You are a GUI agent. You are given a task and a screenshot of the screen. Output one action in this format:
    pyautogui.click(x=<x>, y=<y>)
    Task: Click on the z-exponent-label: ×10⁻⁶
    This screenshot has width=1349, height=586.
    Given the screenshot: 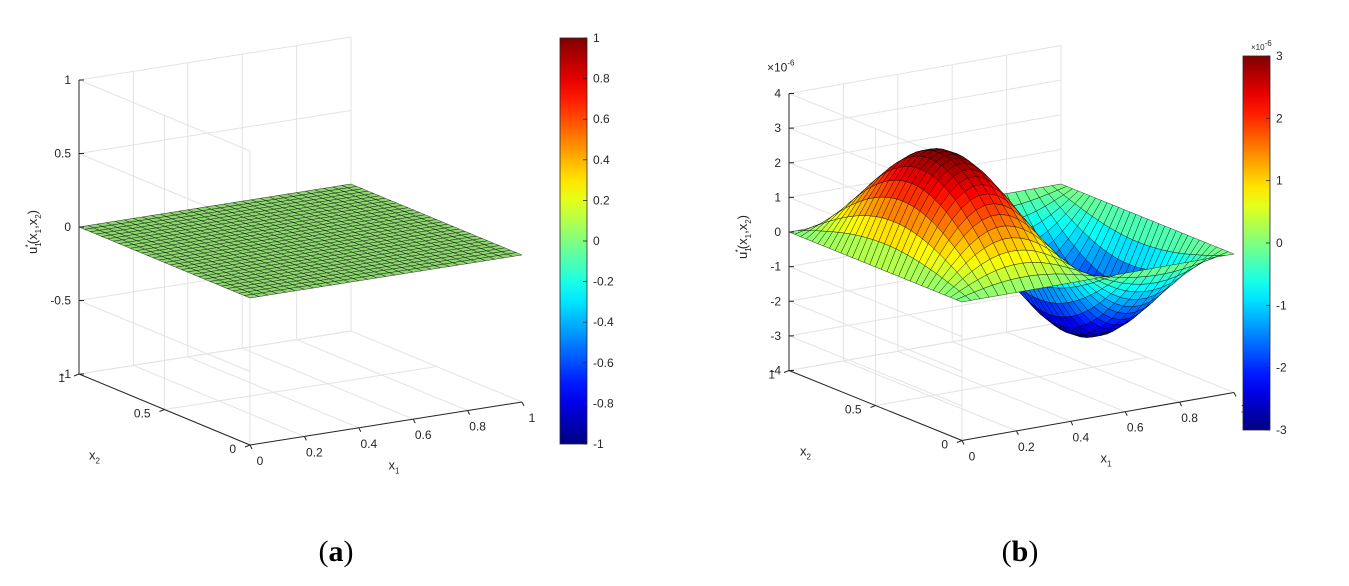 What is the action you would take?
    pyautogui.click(x=781, y=67)
    